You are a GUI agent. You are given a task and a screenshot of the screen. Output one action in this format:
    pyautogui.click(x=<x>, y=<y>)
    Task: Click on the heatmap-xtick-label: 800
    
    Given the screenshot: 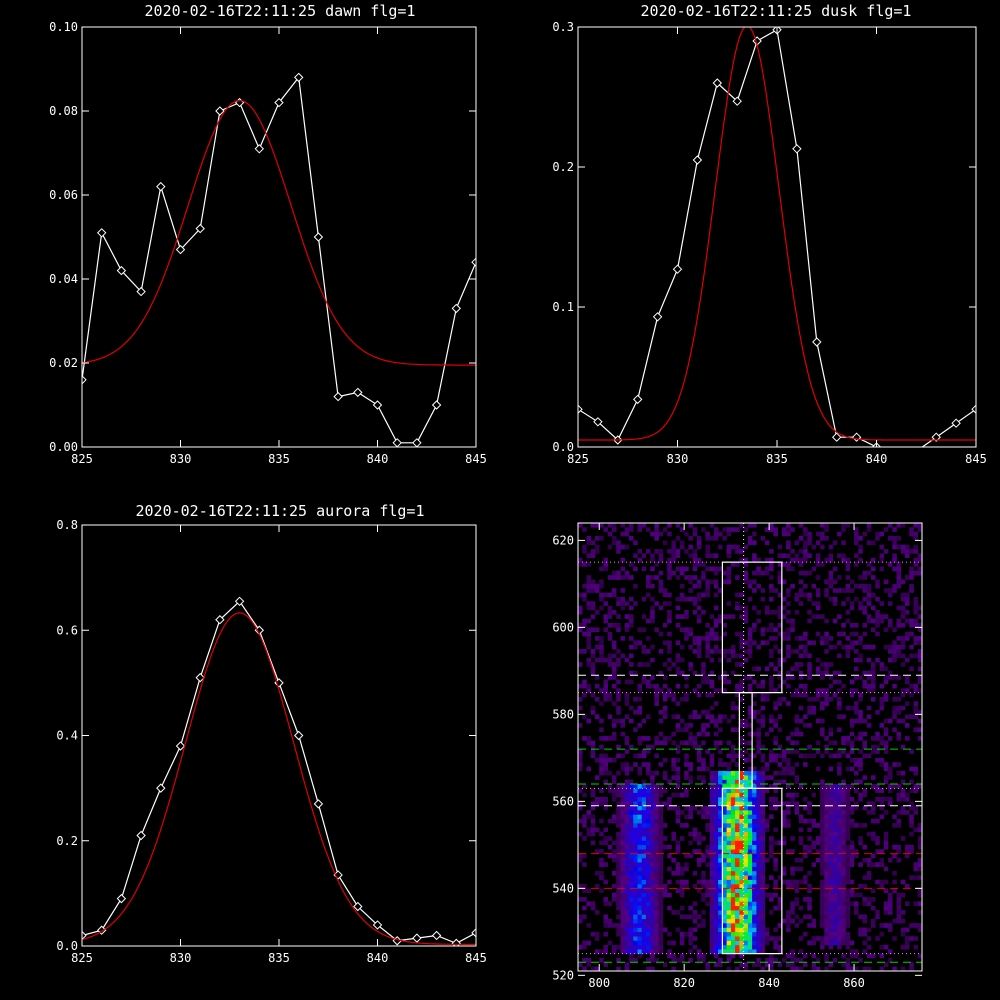 What is the action you would take?
    pyautogui.click(x=599, y=983)
    